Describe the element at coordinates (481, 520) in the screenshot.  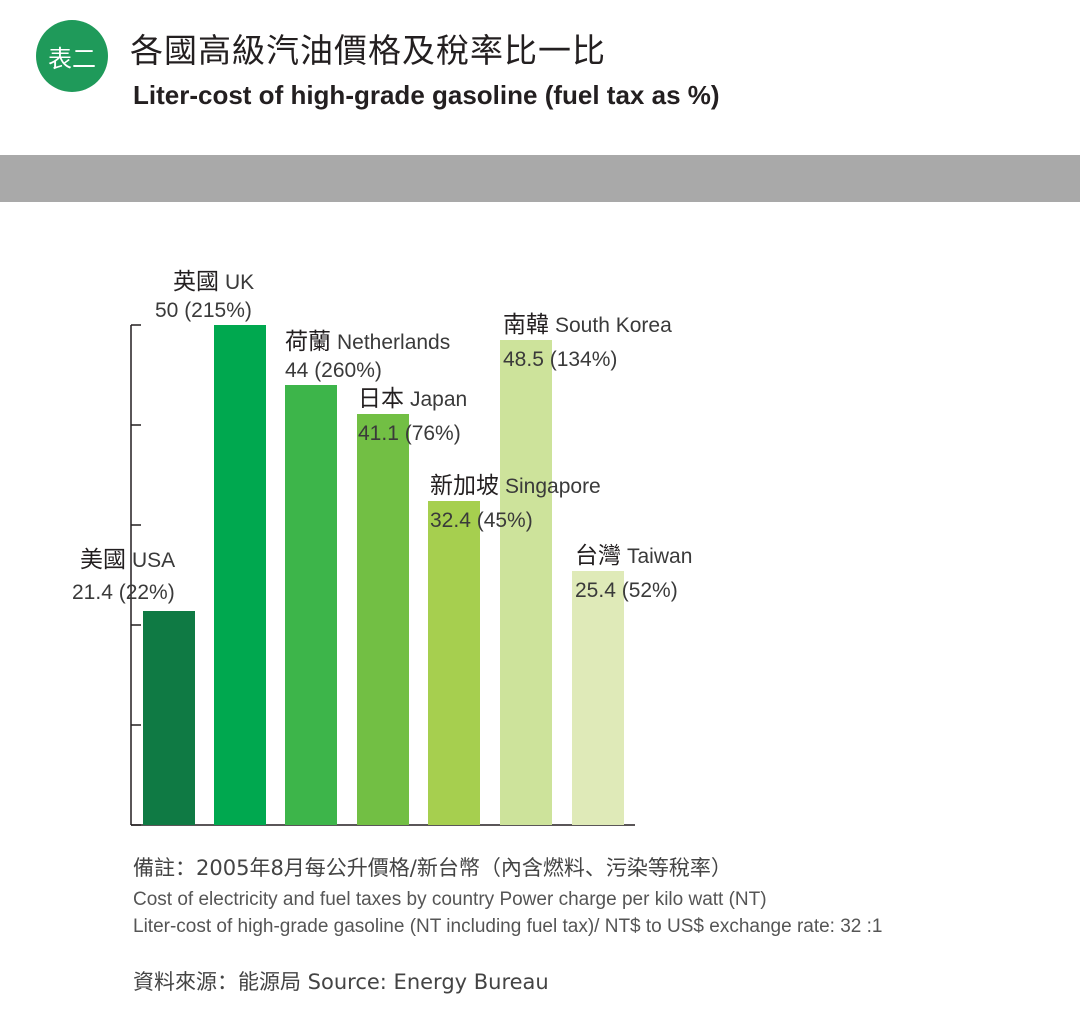
I see `bar-value-label: 32.4 (45%)` at that location.